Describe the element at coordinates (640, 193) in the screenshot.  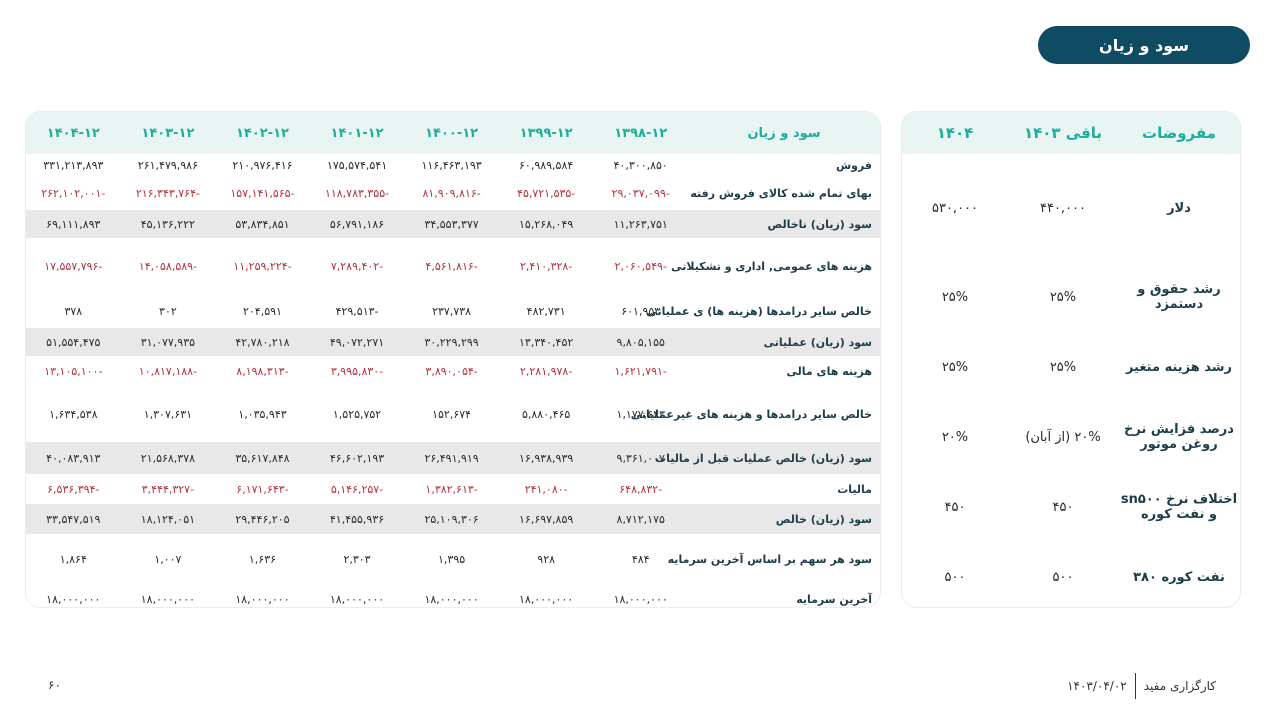
I see `table-cell: -۲۹,۰۳۷,۰۹۹` at that location.